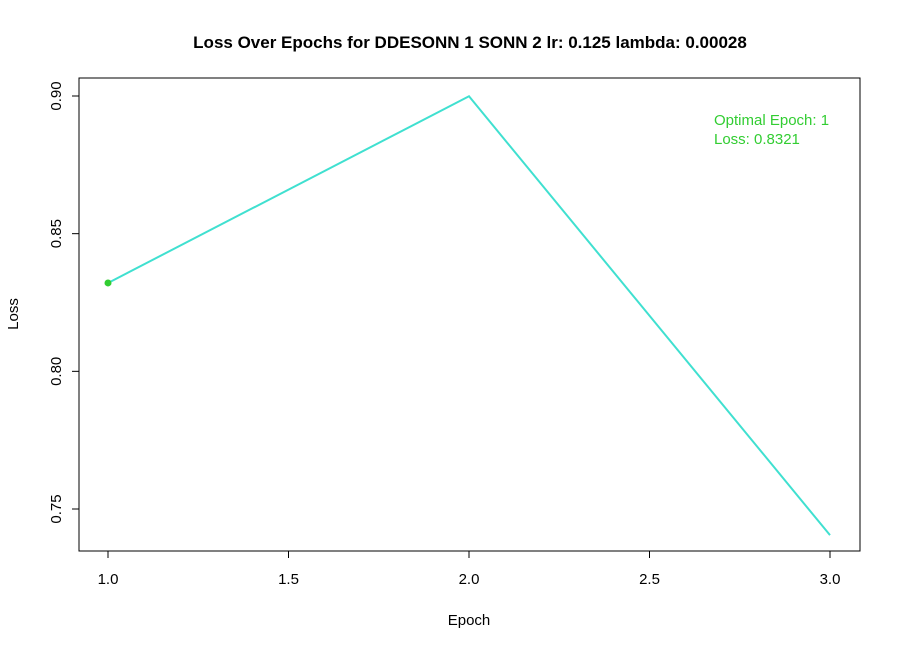  Describe the element at coordinates (469, 579) in the screenshot. I see `x-tick-label: 2.0` at that location.